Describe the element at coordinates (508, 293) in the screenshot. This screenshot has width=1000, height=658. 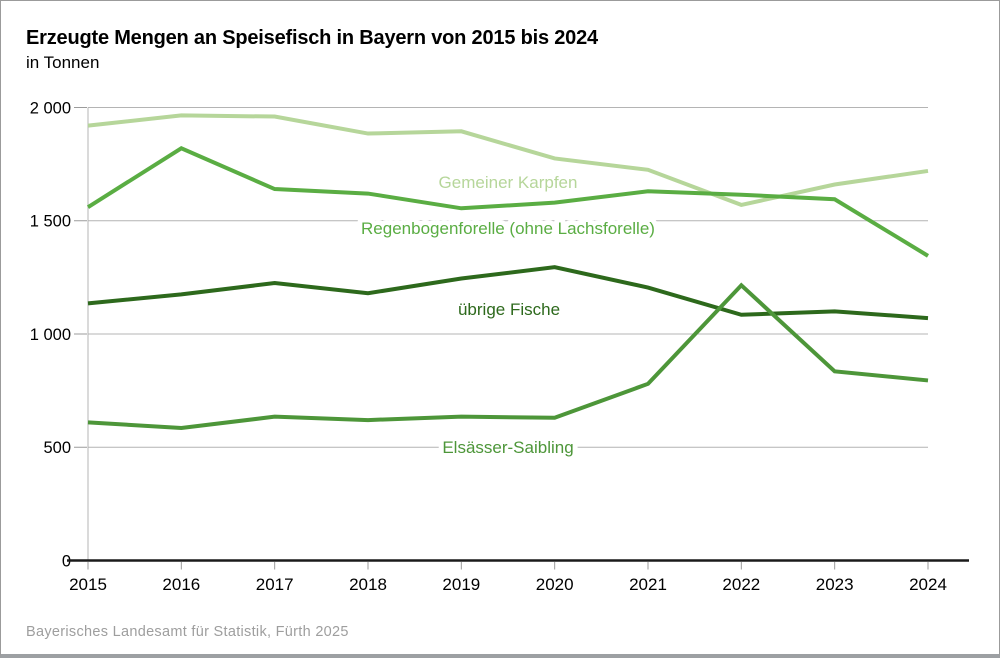
I see `series-line--brige-fische` at that location.